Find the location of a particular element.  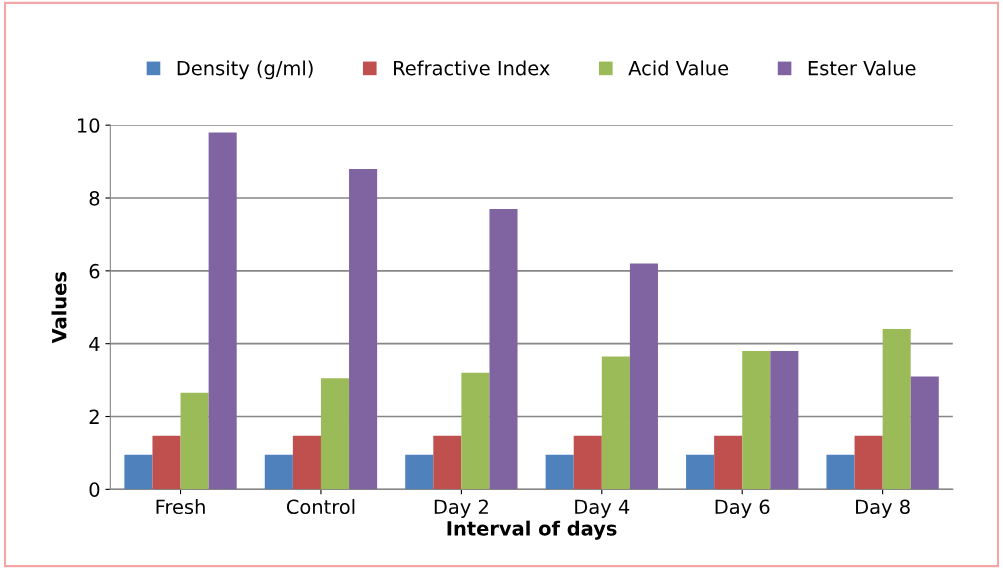

x-tick-label: Day 8 is located at coordinates (883, 508).